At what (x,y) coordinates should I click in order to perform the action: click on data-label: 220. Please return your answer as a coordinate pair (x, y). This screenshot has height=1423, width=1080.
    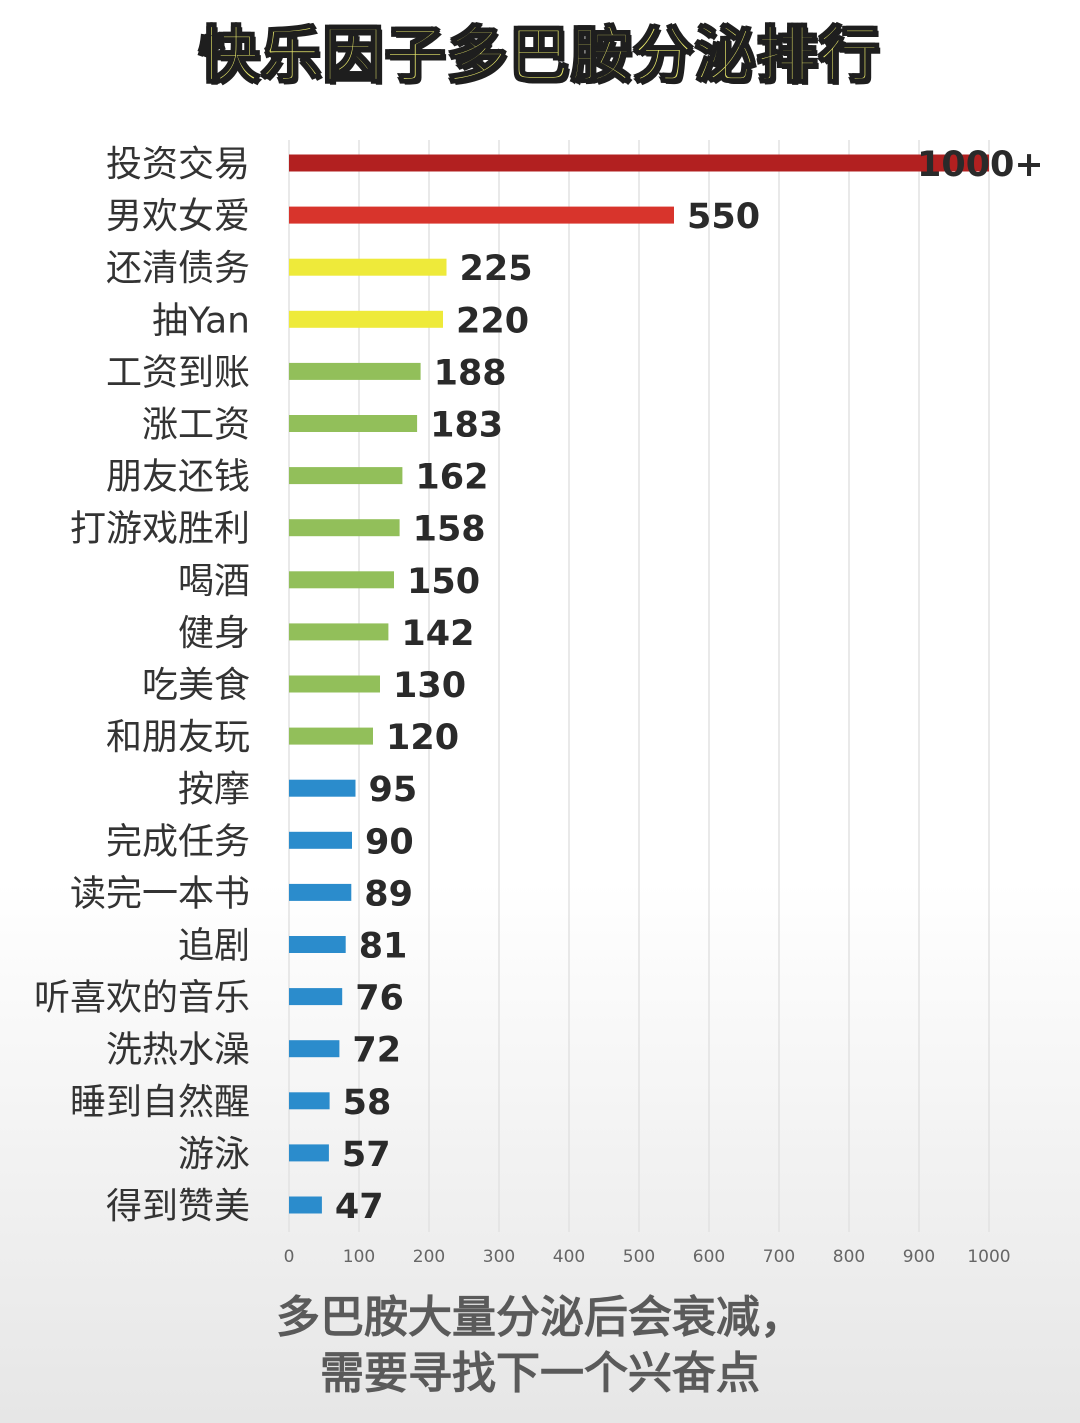
    Looking at the image, I should click on (492, 321).